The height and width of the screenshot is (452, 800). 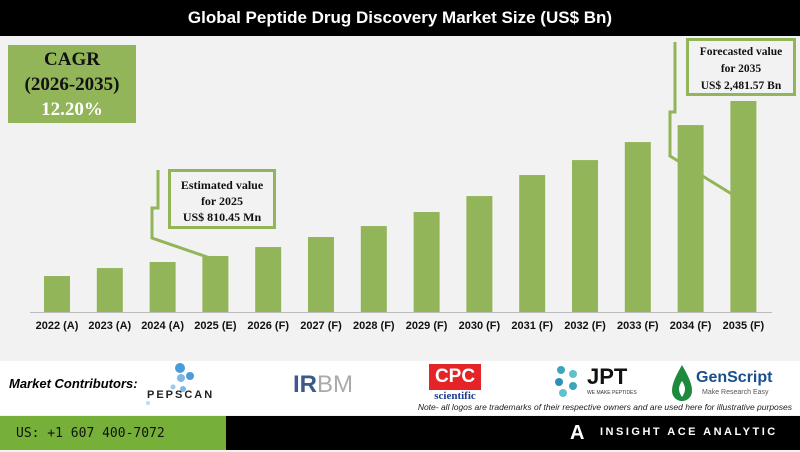 I want to click on x-tick-label: 2030 (F), so click(x=480, y=326).